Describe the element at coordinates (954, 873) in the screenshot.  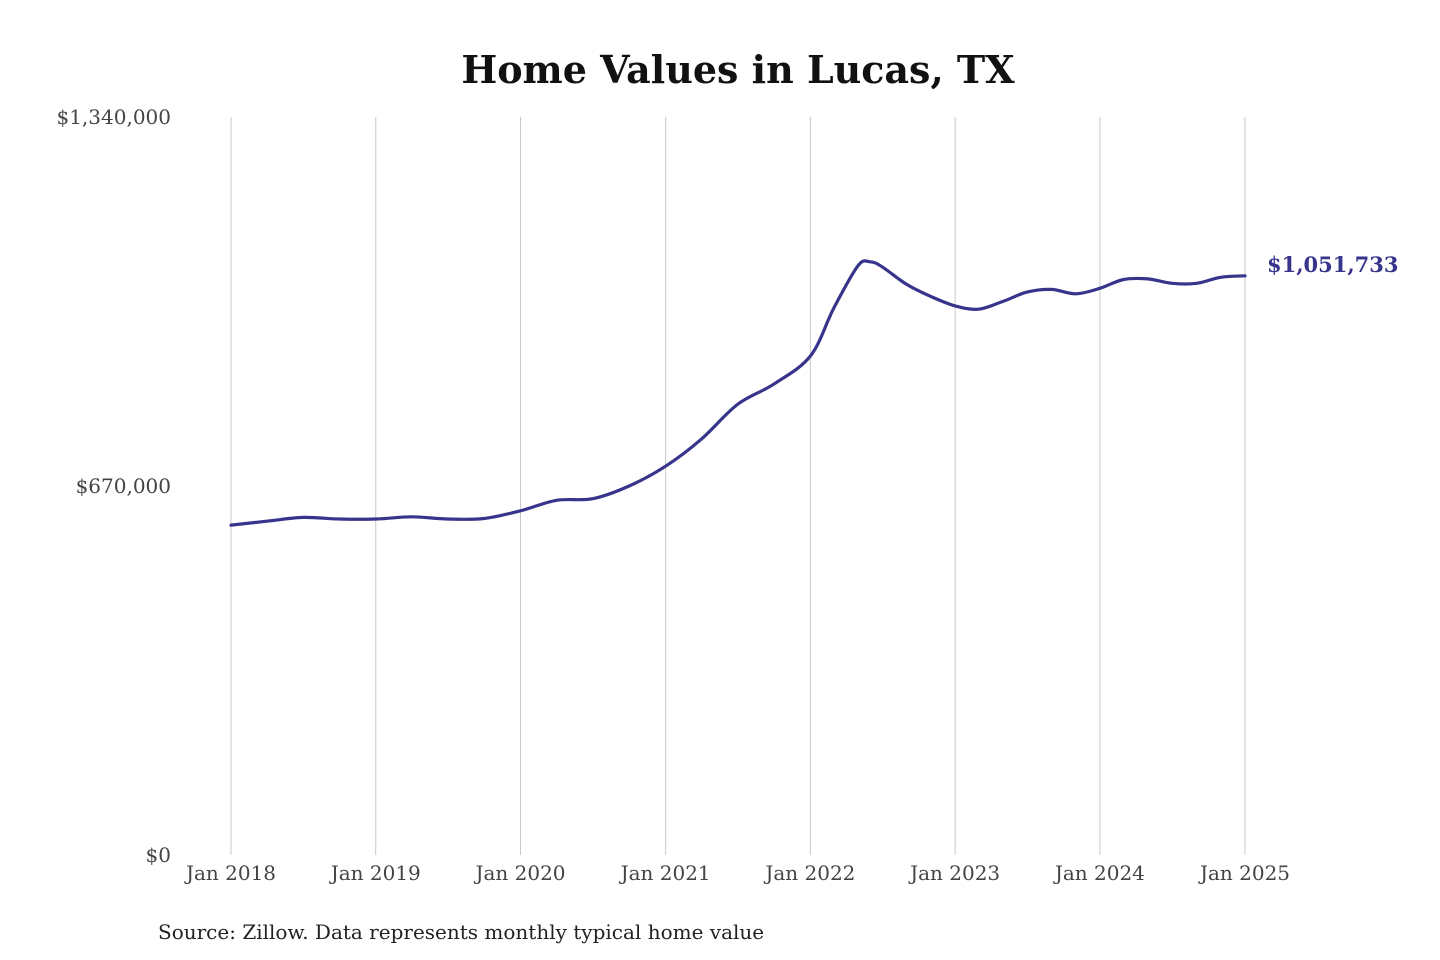
I see `x-tick-label: Jan 2023` at that location.